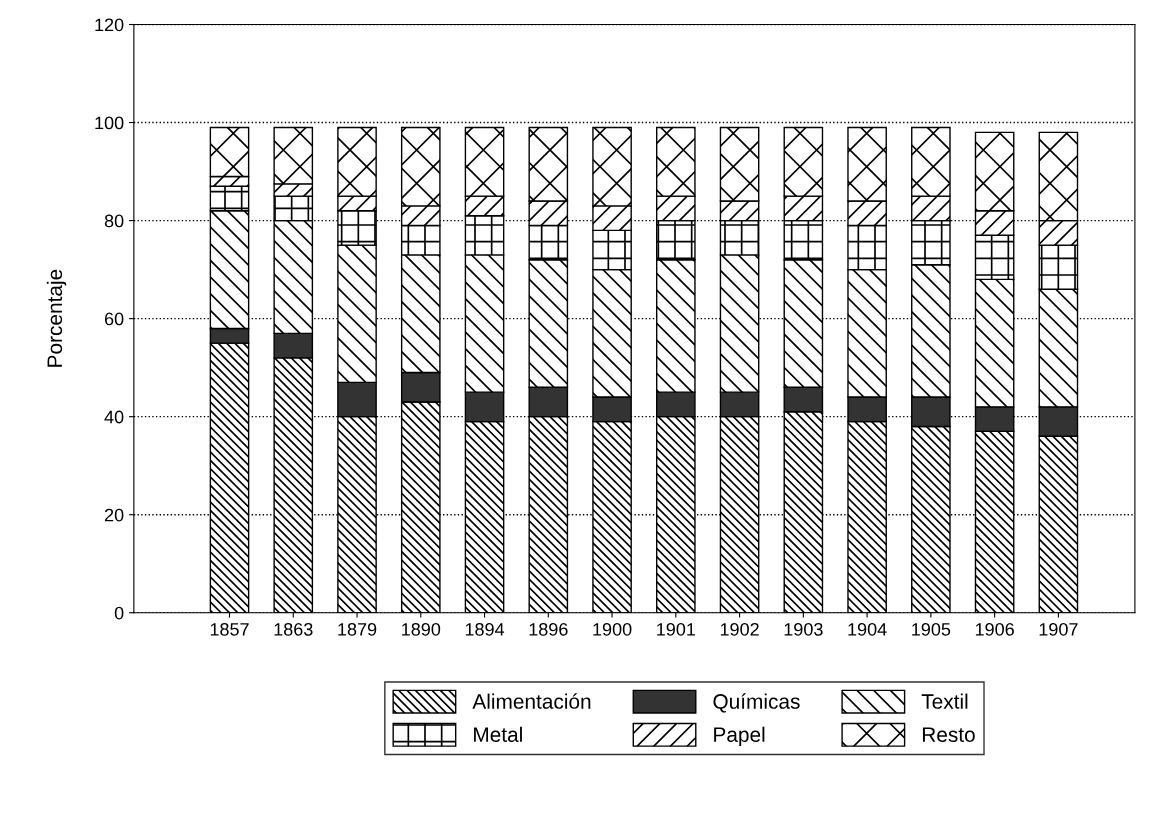  What do you see at coordinates (739, 736) in the screenshot?
I see `legend-label: Papel` at bounding box center [739, 736].